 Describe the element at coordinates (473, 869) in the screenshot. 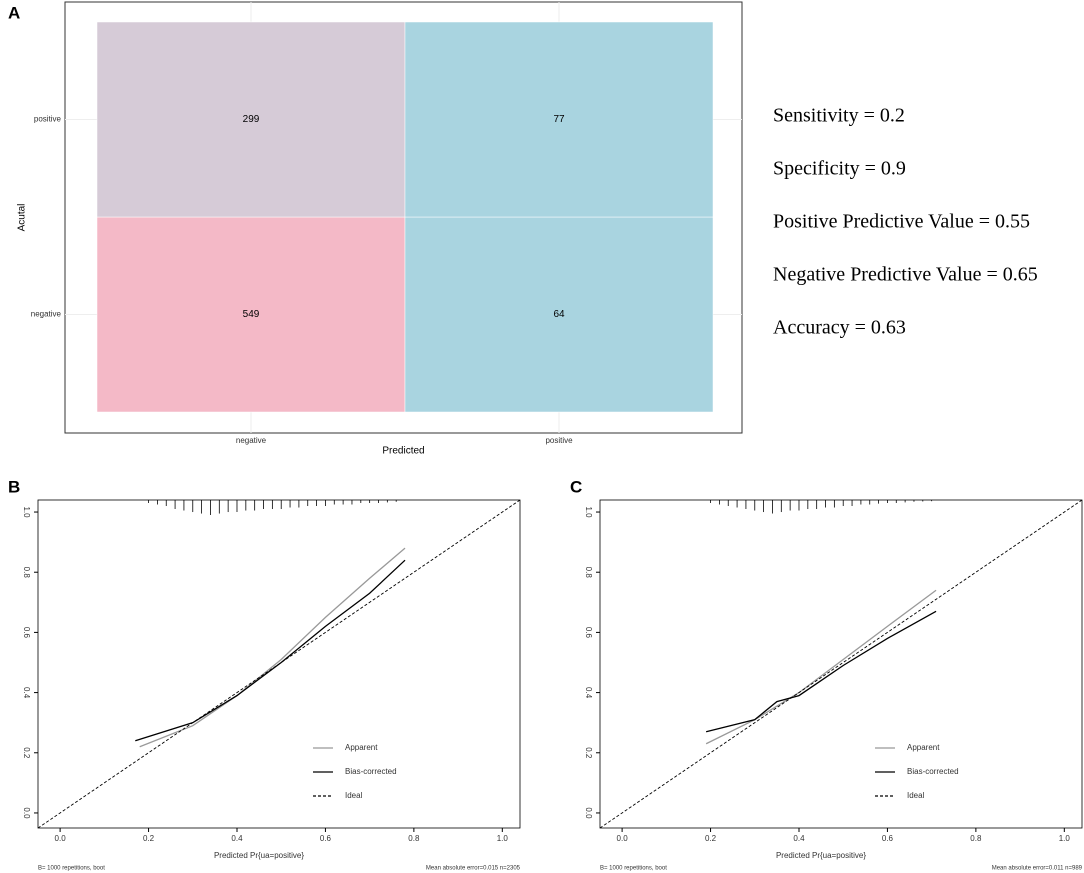

I see `footnote: Mean absolute error=0.015 n=2305` at that location.